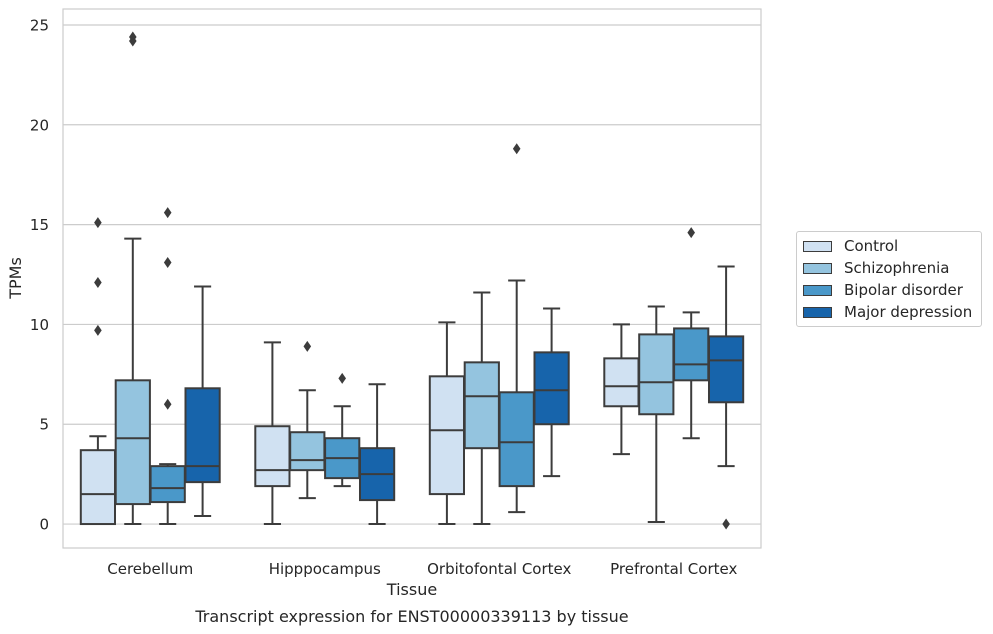 The width and height of the screenshot is (993, 634). What do you see at coordinates (39, 25) in the screenshot?
I see `y-tick-label: 25` at bounding box center [39, 25].